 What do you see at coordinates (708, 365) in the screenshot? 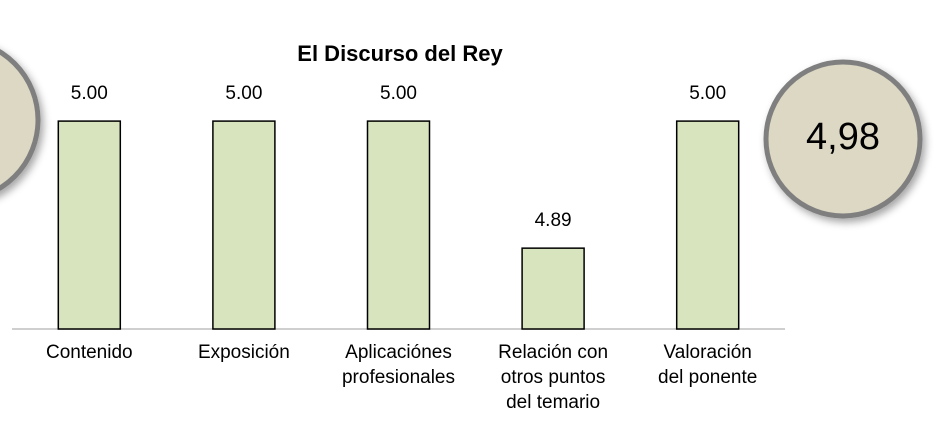
I see `x-tick-label: Valoración del ponente` at bounding box center [708, 365].